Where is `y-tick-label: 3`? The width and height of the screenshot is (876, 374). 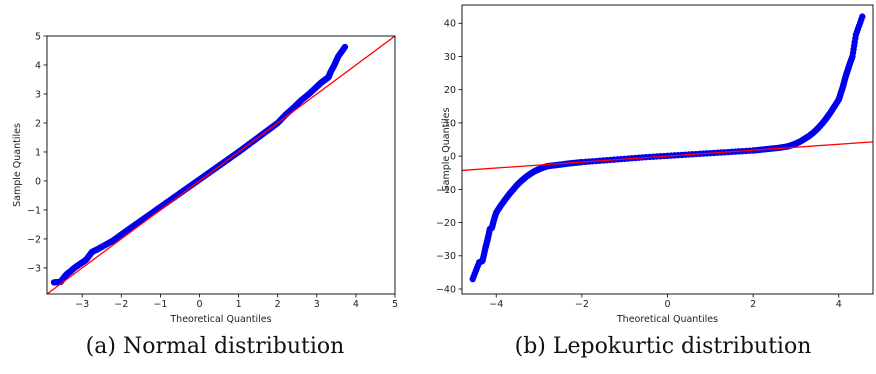 y-tick-label: 3 is located at coordinates (38, 94).